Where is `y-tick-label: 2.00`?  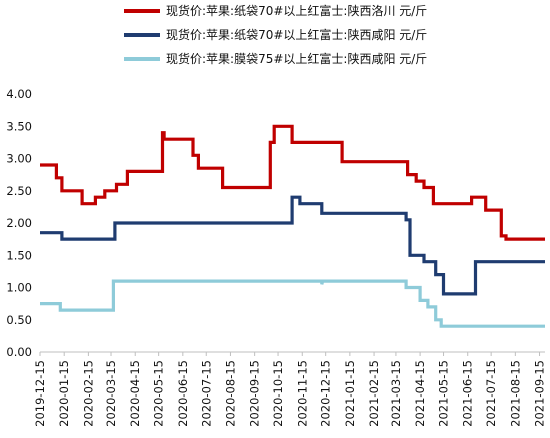
y-tick-label: 2.00 is located at coordinates (19, 223).